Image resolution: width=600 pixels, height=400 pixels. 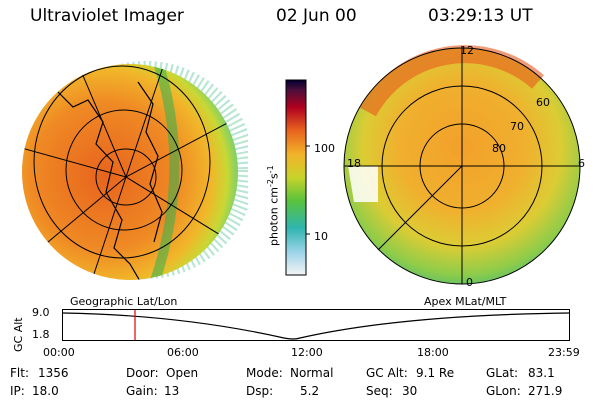 I want to click on seq-value: 30, so click(x=410, y=391).